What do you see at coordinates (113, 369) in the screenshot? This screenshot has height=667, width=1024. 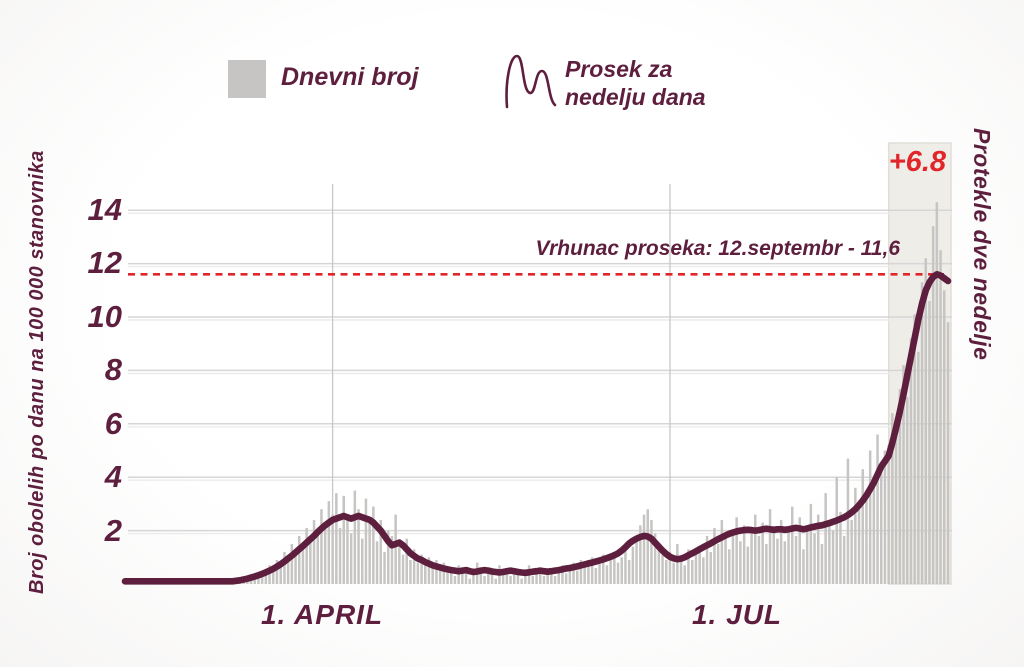 I see `y-tick-8: 8` at bounding box center [113, 369].